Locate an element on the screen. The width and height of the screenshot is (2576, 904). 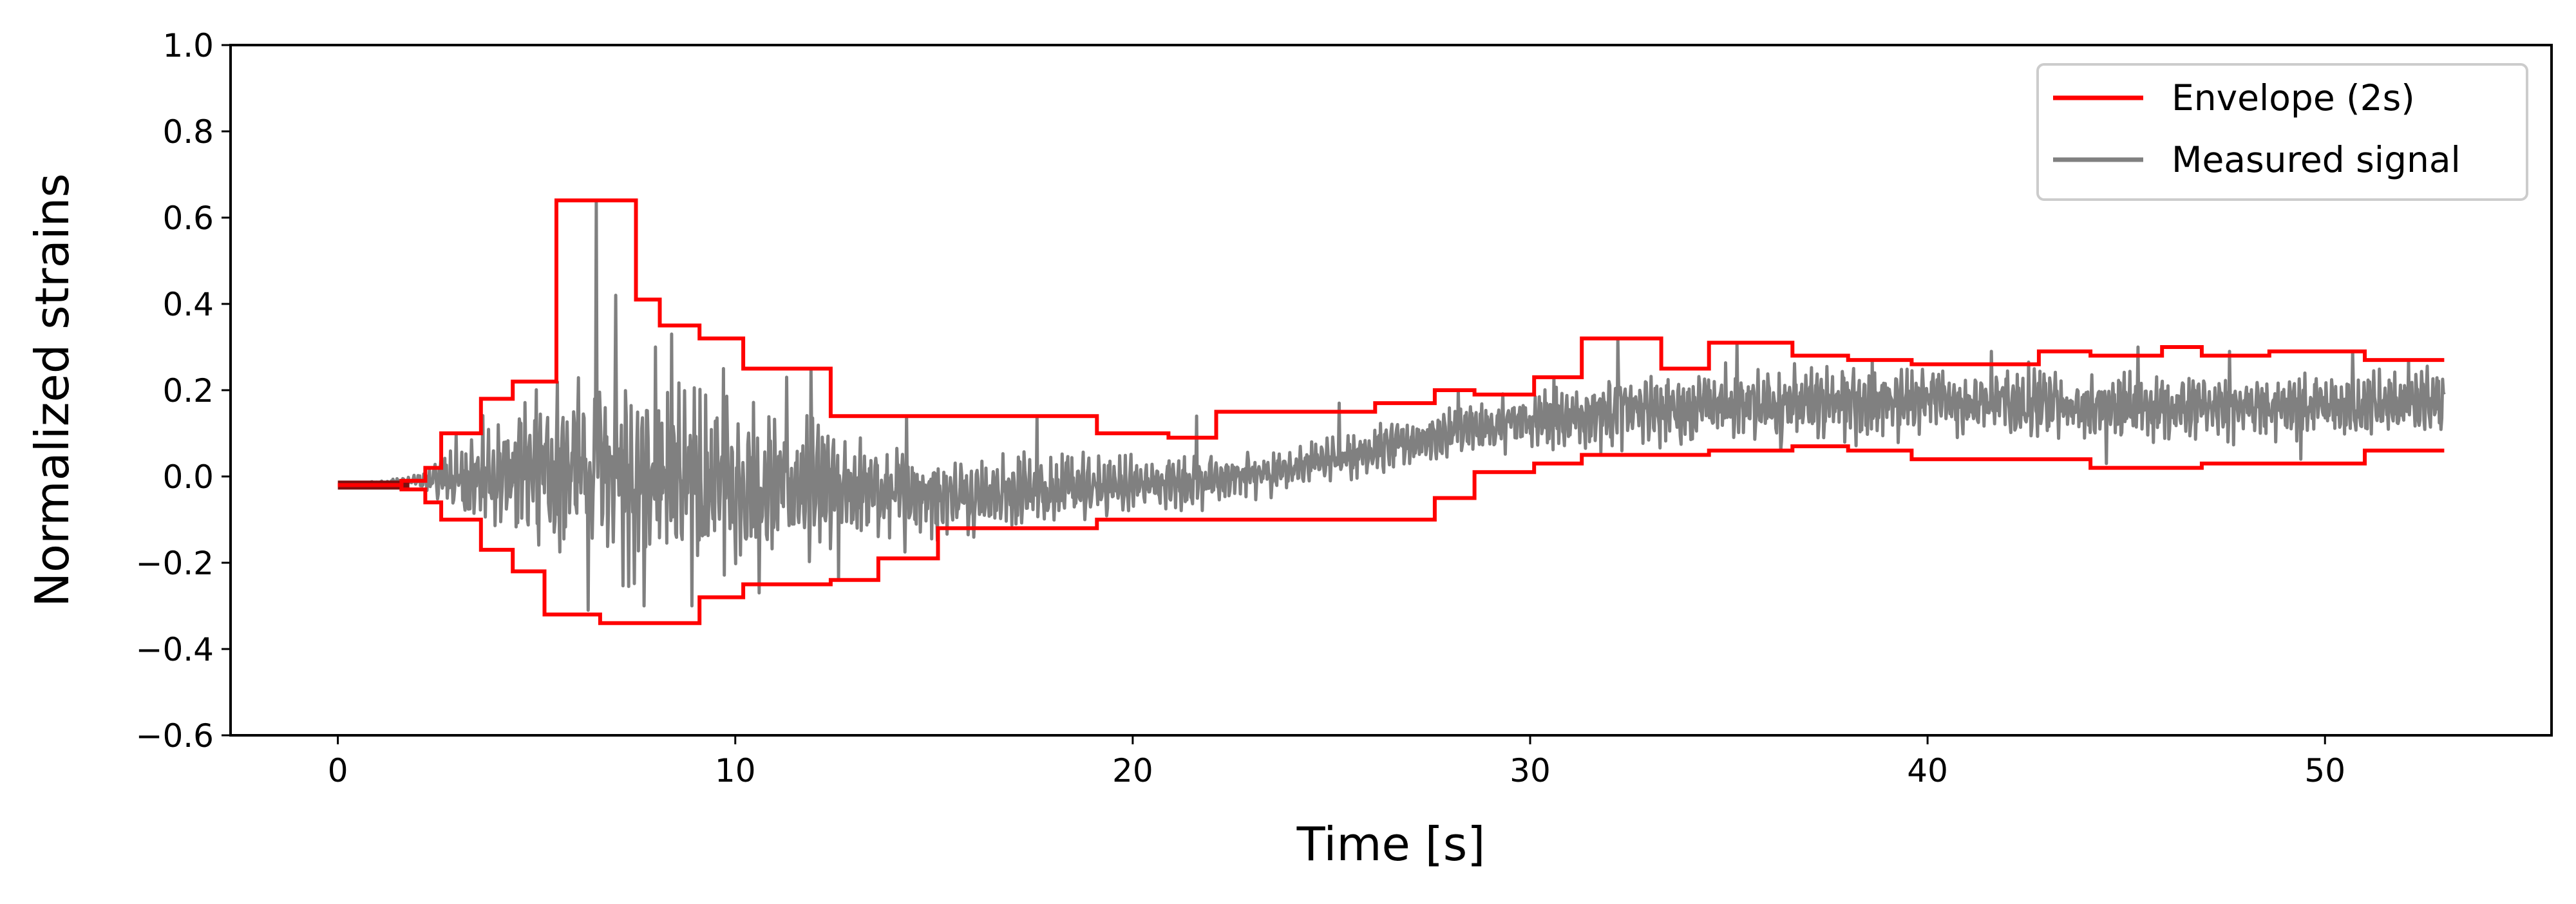
y-tick-label: 0.4 is located at coordinates (188, 304).